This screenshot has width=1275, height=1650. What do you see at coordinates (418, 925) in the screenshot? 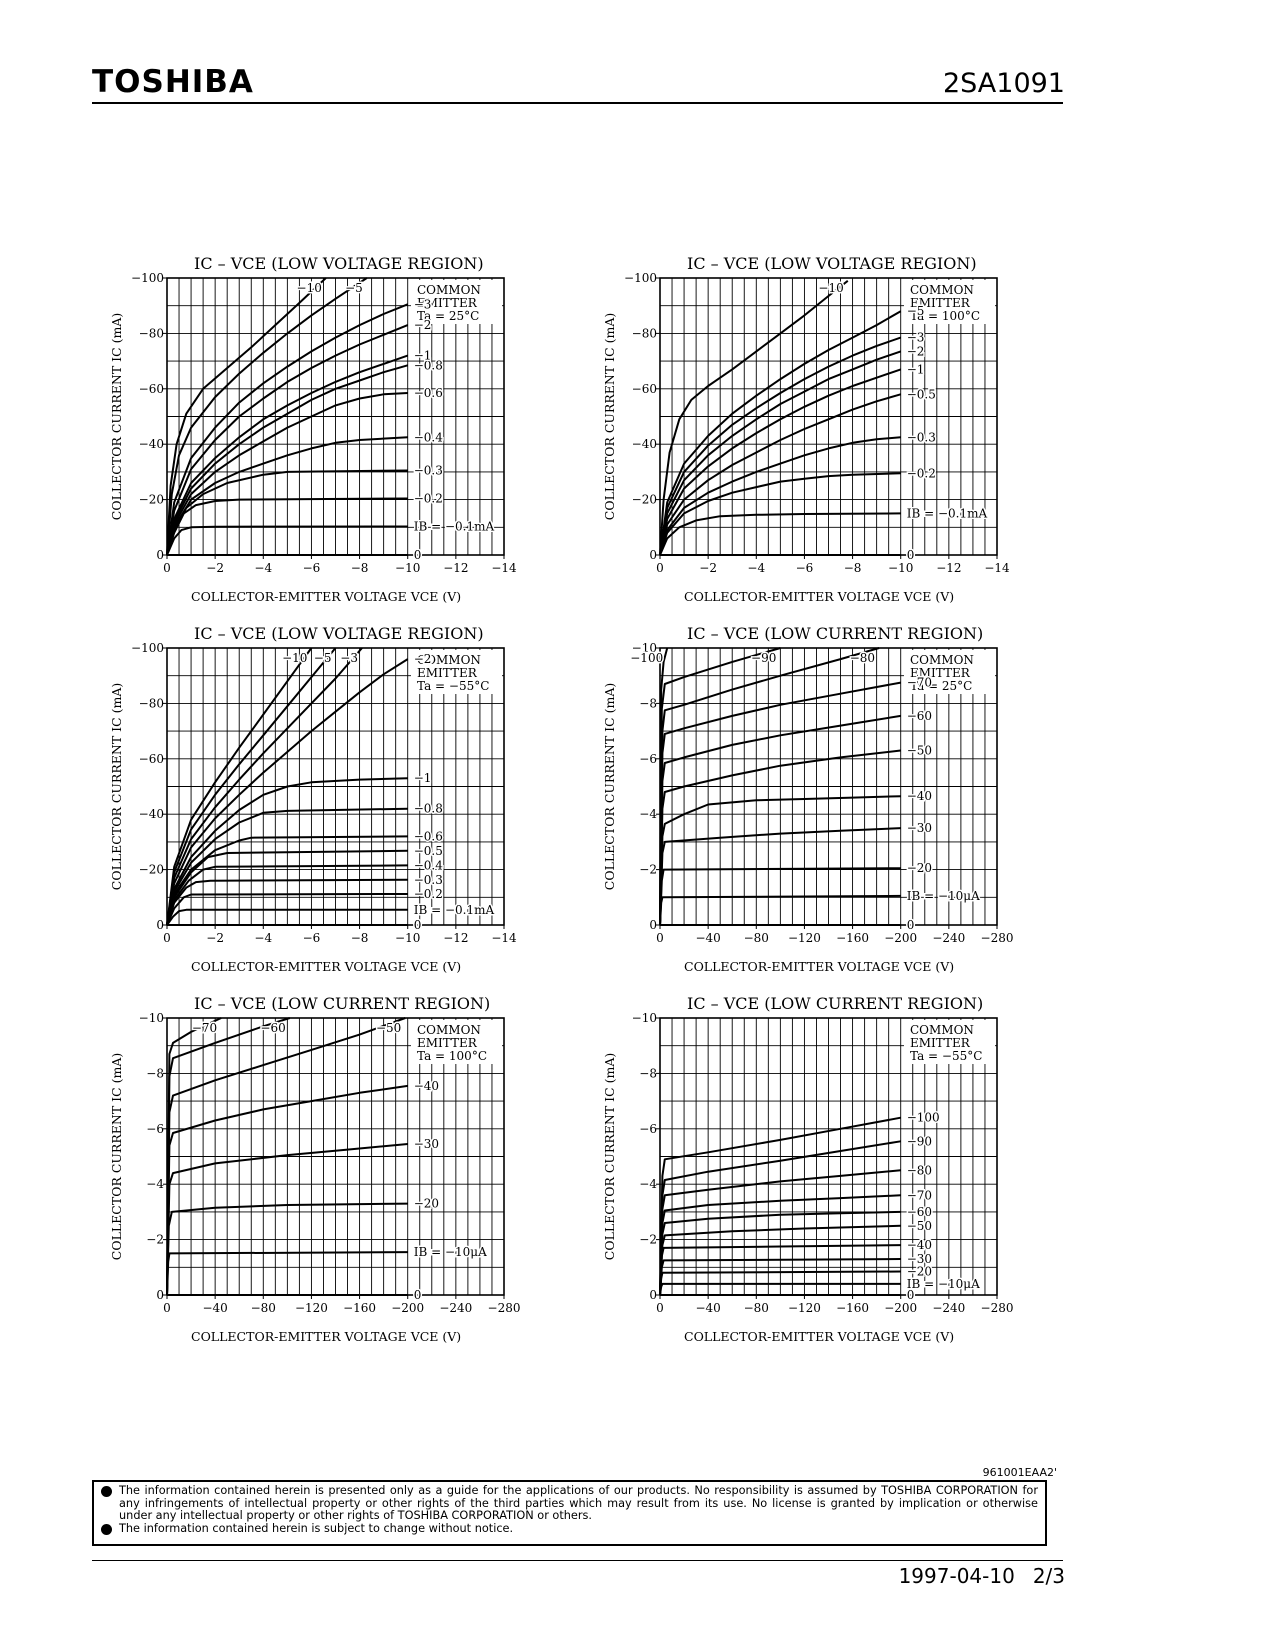
I see `curve-label: 0` at bounding box center [418, 925].